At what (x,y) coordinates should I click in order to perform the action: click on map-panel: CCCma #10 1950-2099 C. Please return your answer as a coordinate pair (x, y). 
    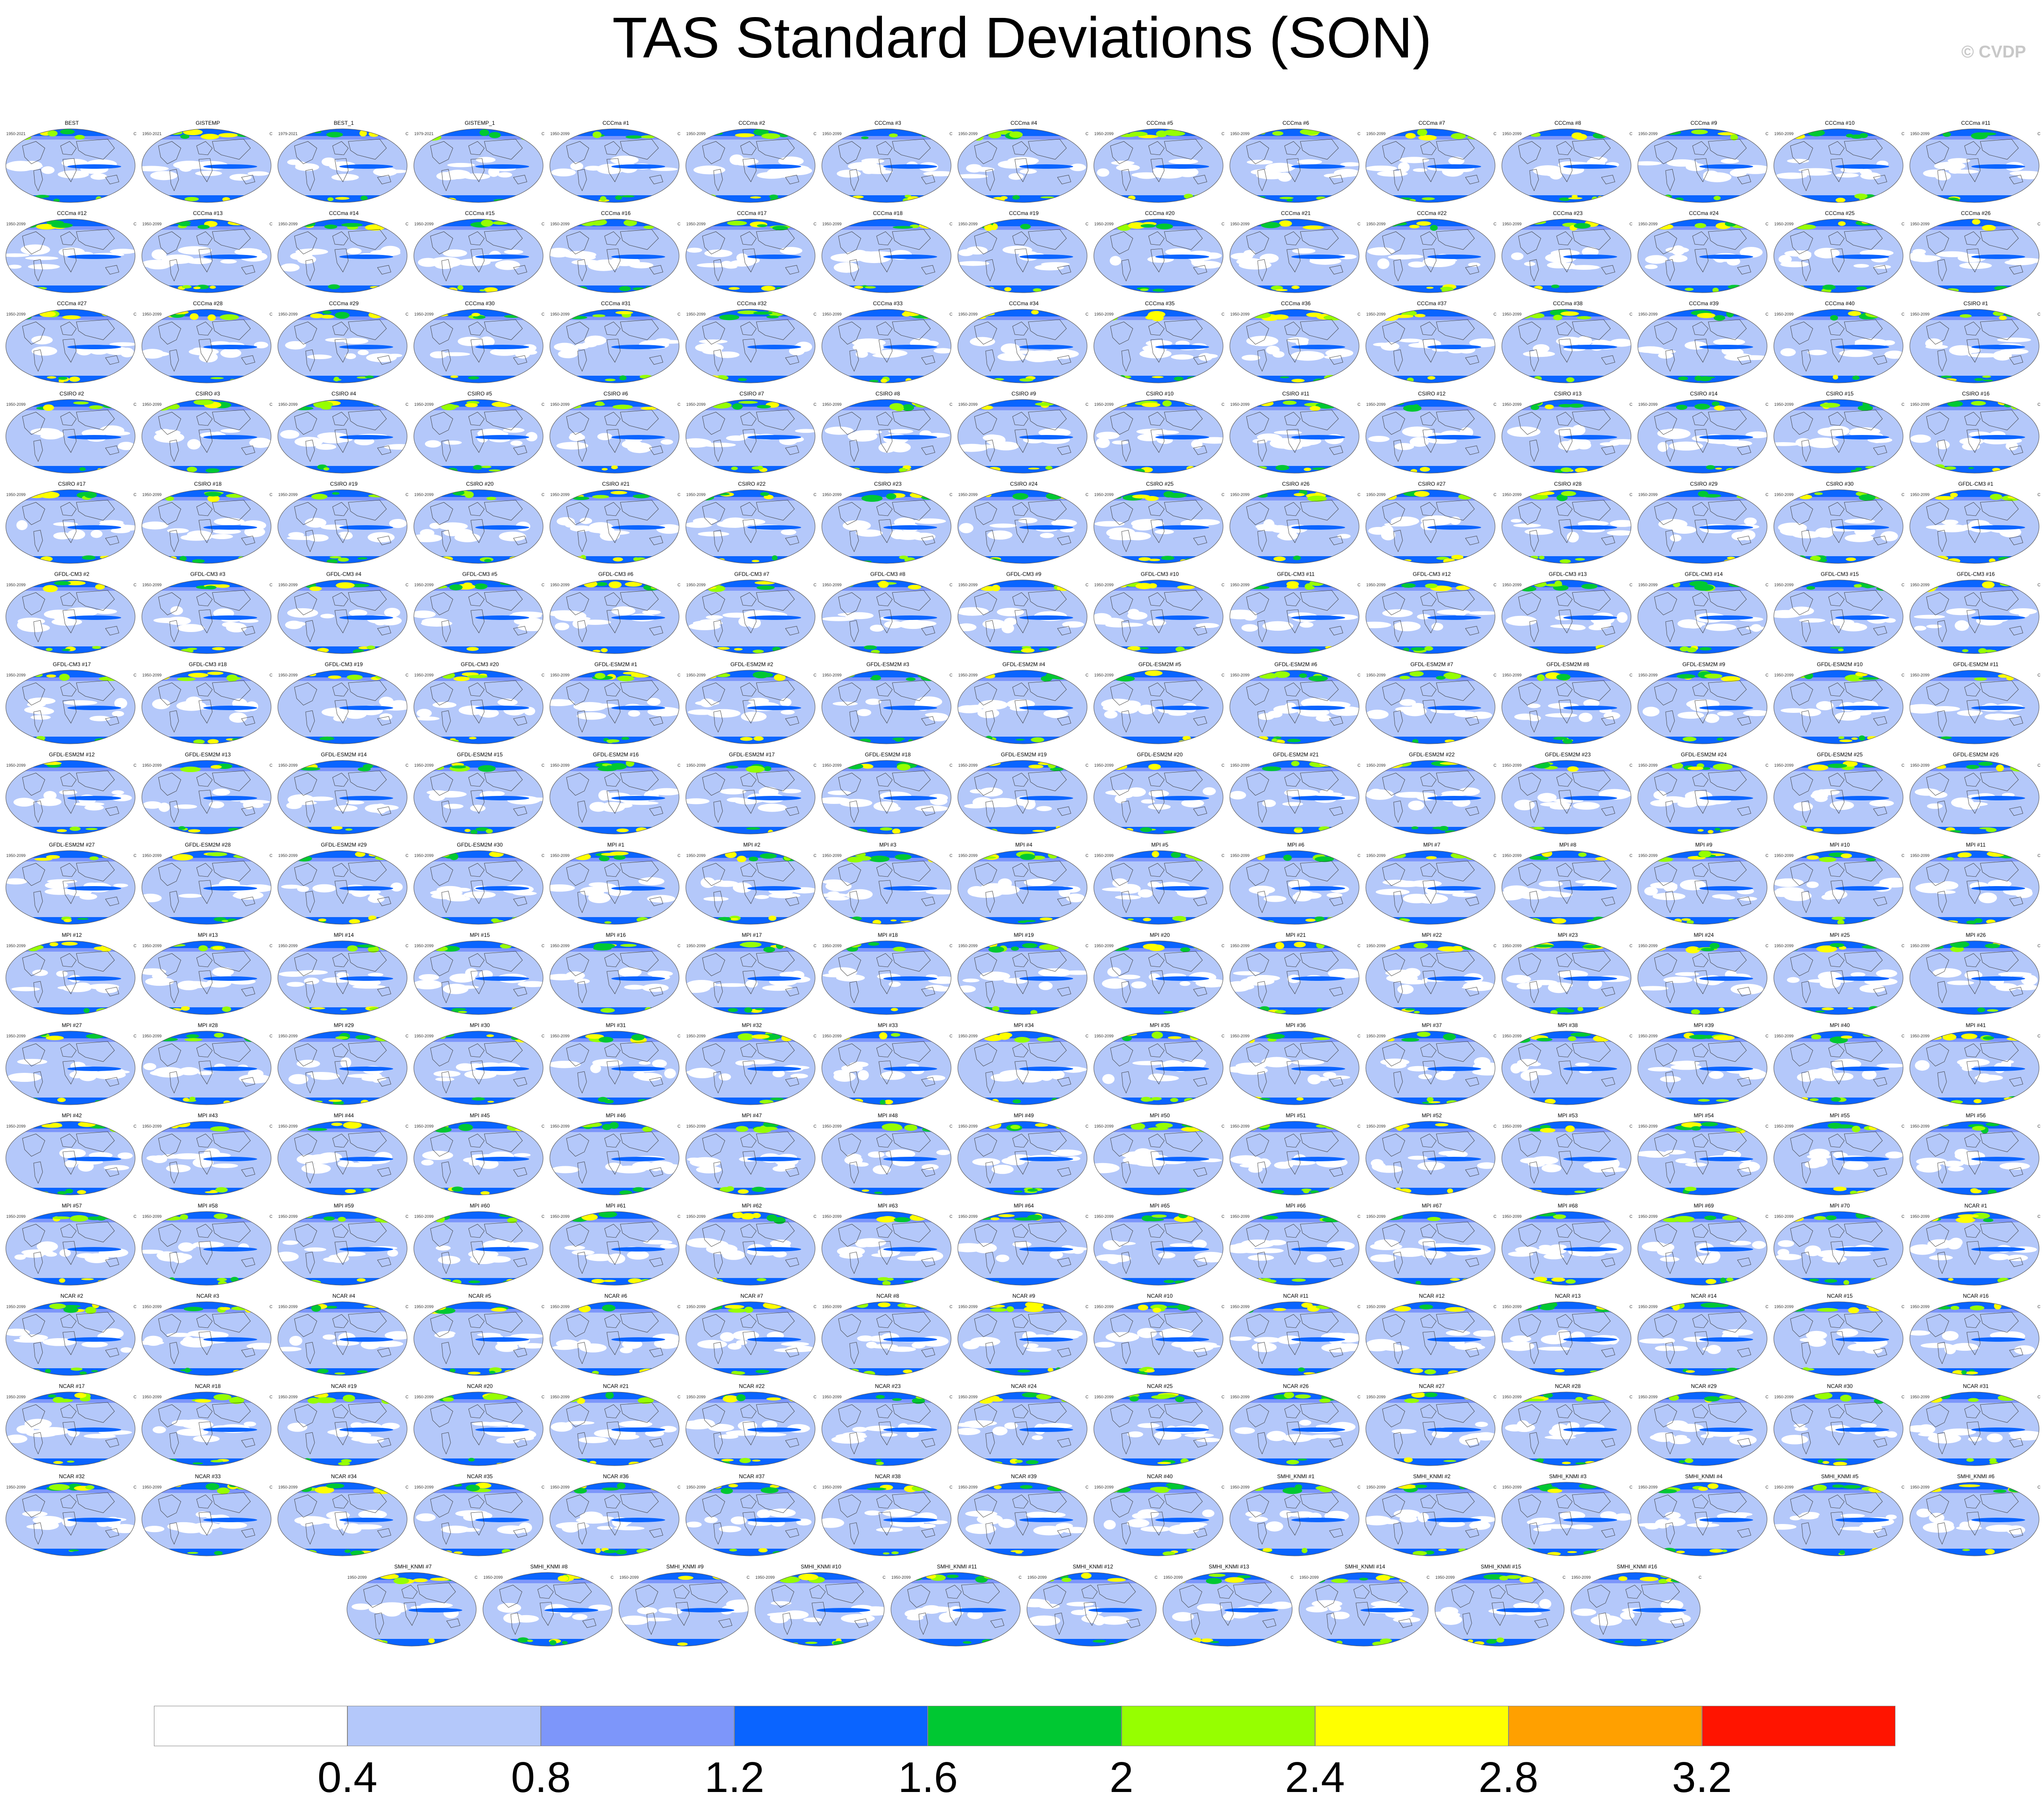
    Looking at the image, I should click on (1839, 161).